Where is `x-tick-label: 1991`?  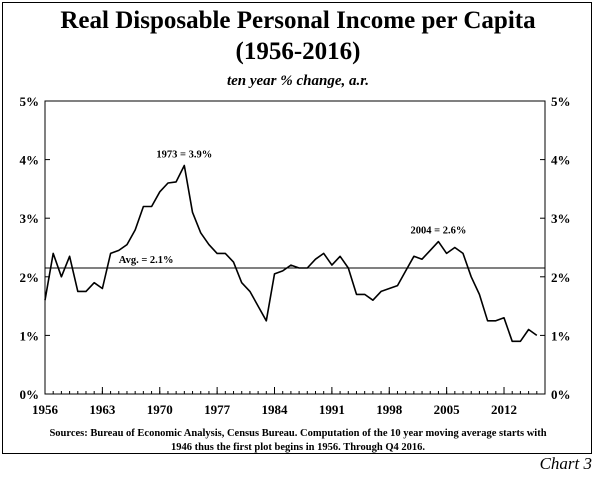
x-tick-label: 1991 is located at coordinates (332, 409).